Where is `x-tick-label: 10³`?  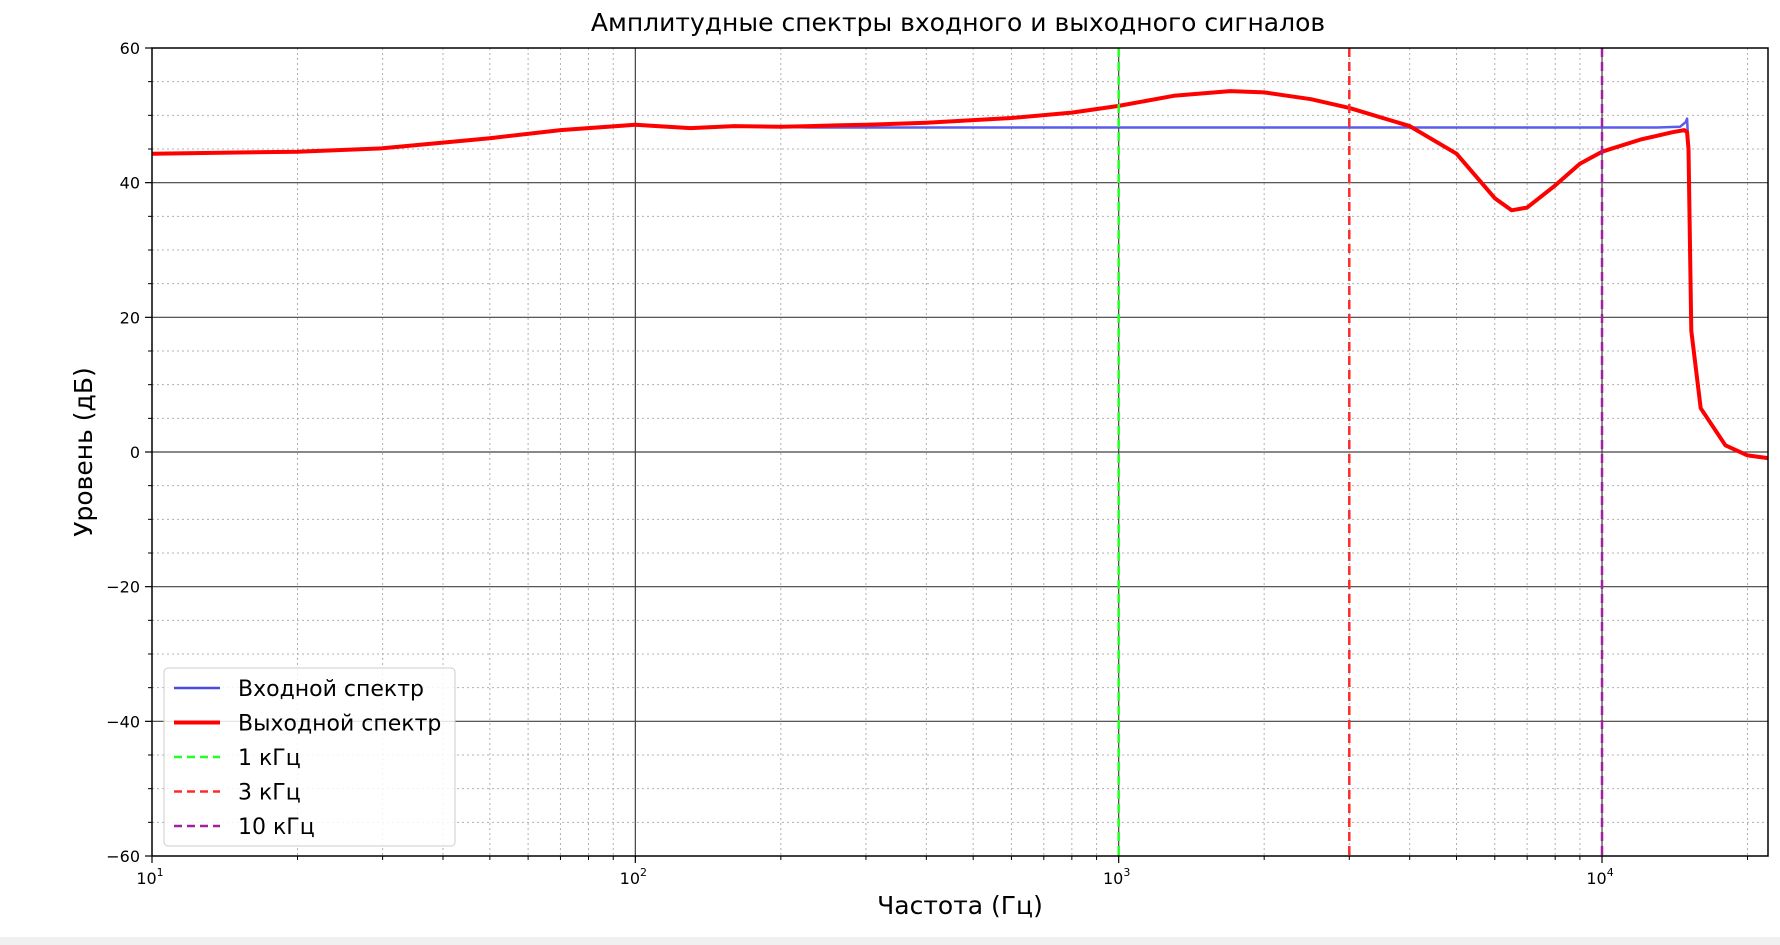 x-tick-label: 10³ is located at coordinates (1116, 877).